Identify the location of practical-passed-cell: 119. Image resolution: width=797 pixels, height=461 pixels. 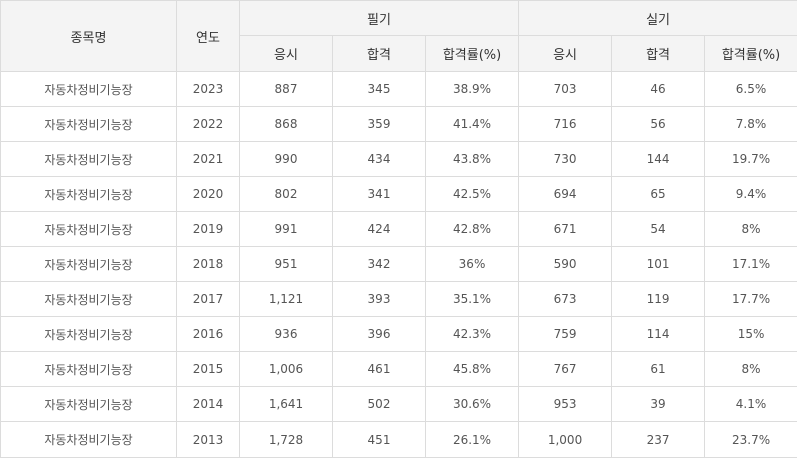
(658, 299).